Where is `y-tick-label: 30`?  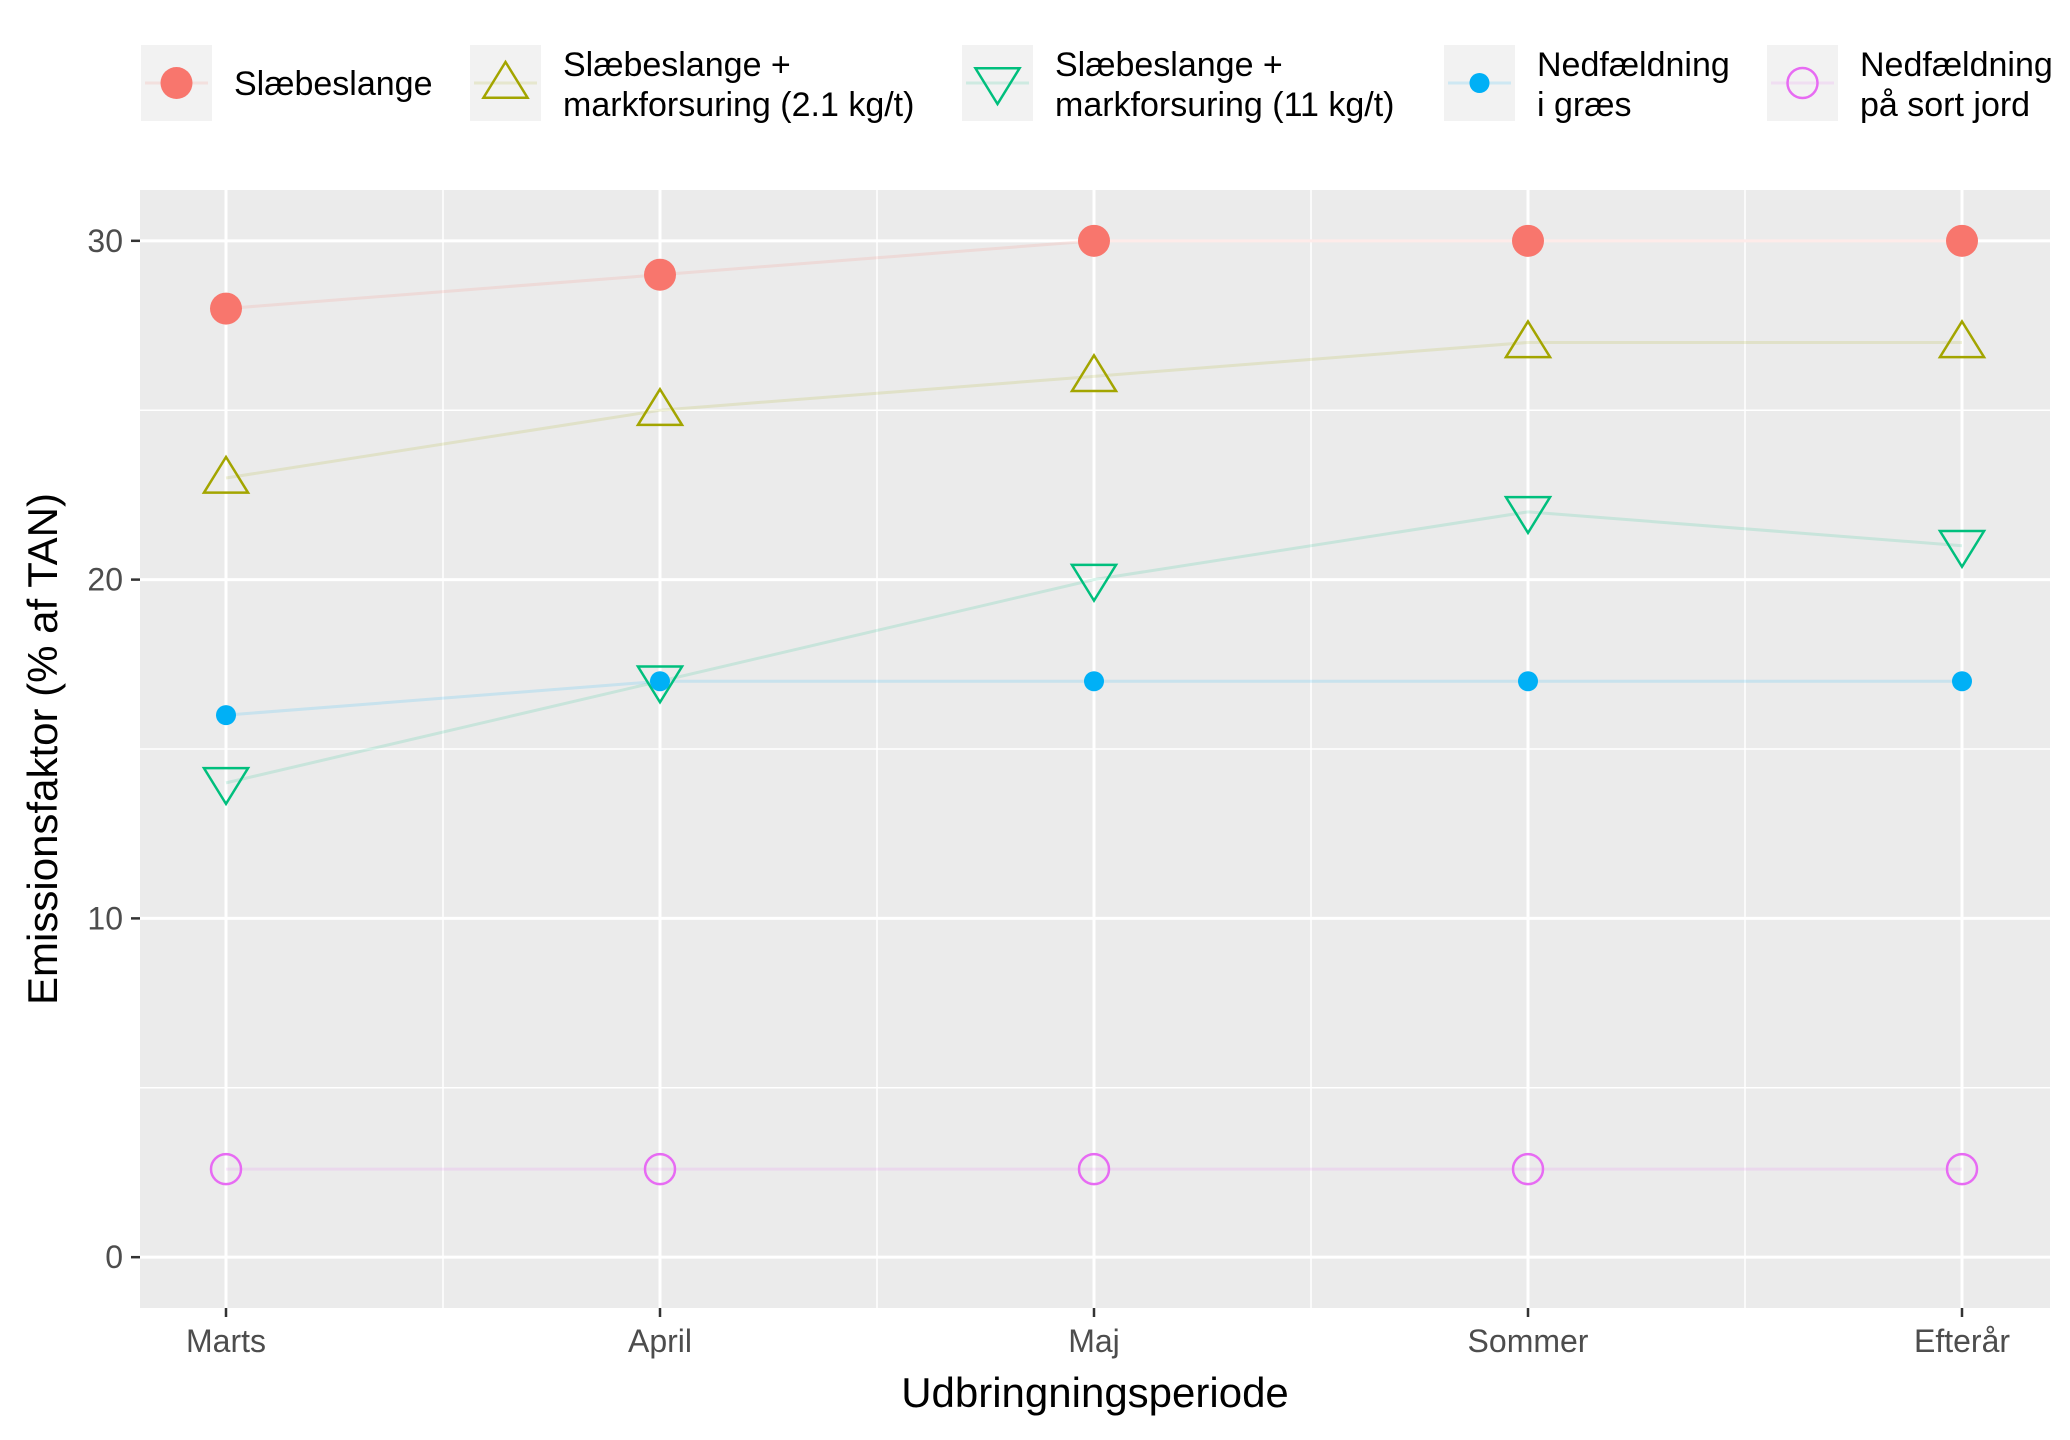
y-tick-label: 30 is located at coordinates (105, 241).